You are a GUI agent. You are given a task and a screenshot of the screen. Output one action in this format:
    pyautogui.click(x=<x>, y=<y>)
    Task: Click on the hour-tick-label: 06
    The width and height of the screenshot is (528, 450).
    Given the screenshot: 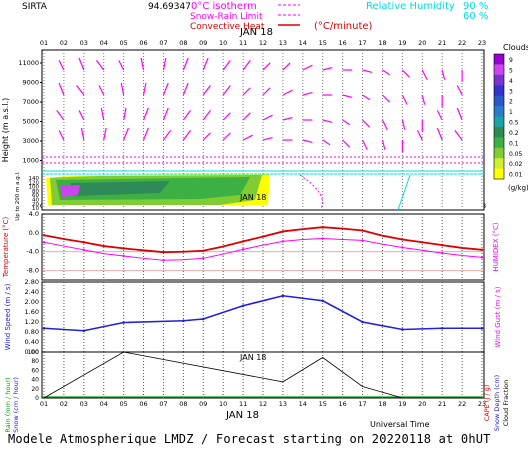 What is the action you would take?
    pyautogui.click(x=143, y=43)
    